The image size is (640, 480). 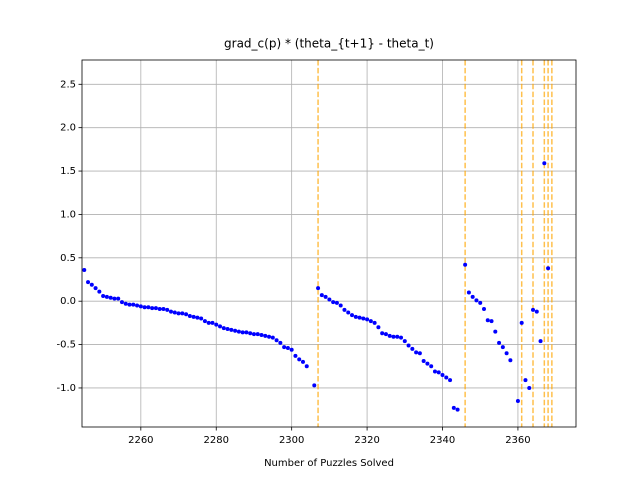 What do you see at coordinates (140, 440) in the screenshot?
I see `x-tick-label: 2260` at bounding box center [140, 440].